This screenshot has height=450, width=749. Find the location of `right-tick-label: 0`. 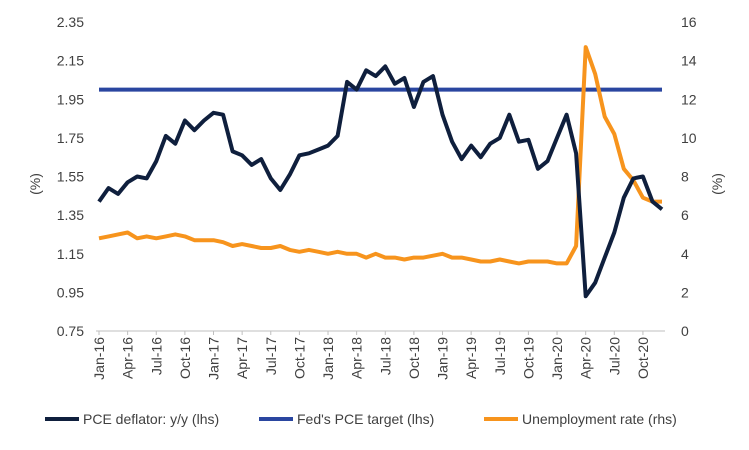

right-tick-label: 0 is located at coordinates (685, 331).